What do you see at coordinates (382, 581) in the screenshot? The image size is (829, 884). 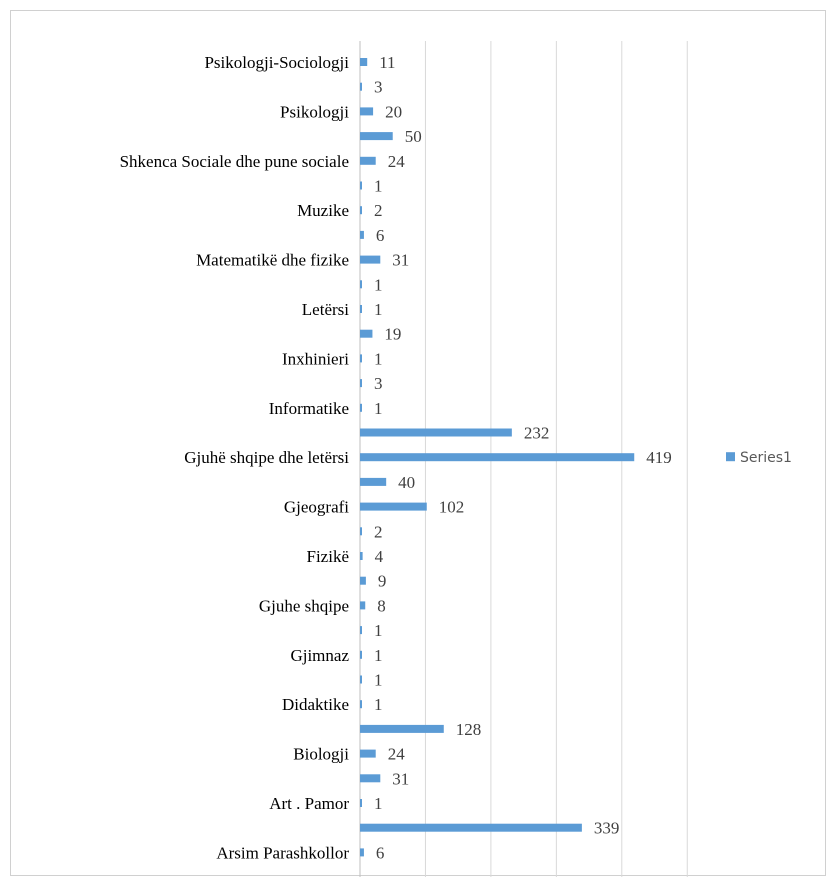 I see `data-label: 9` at bounding box center [382, 581].